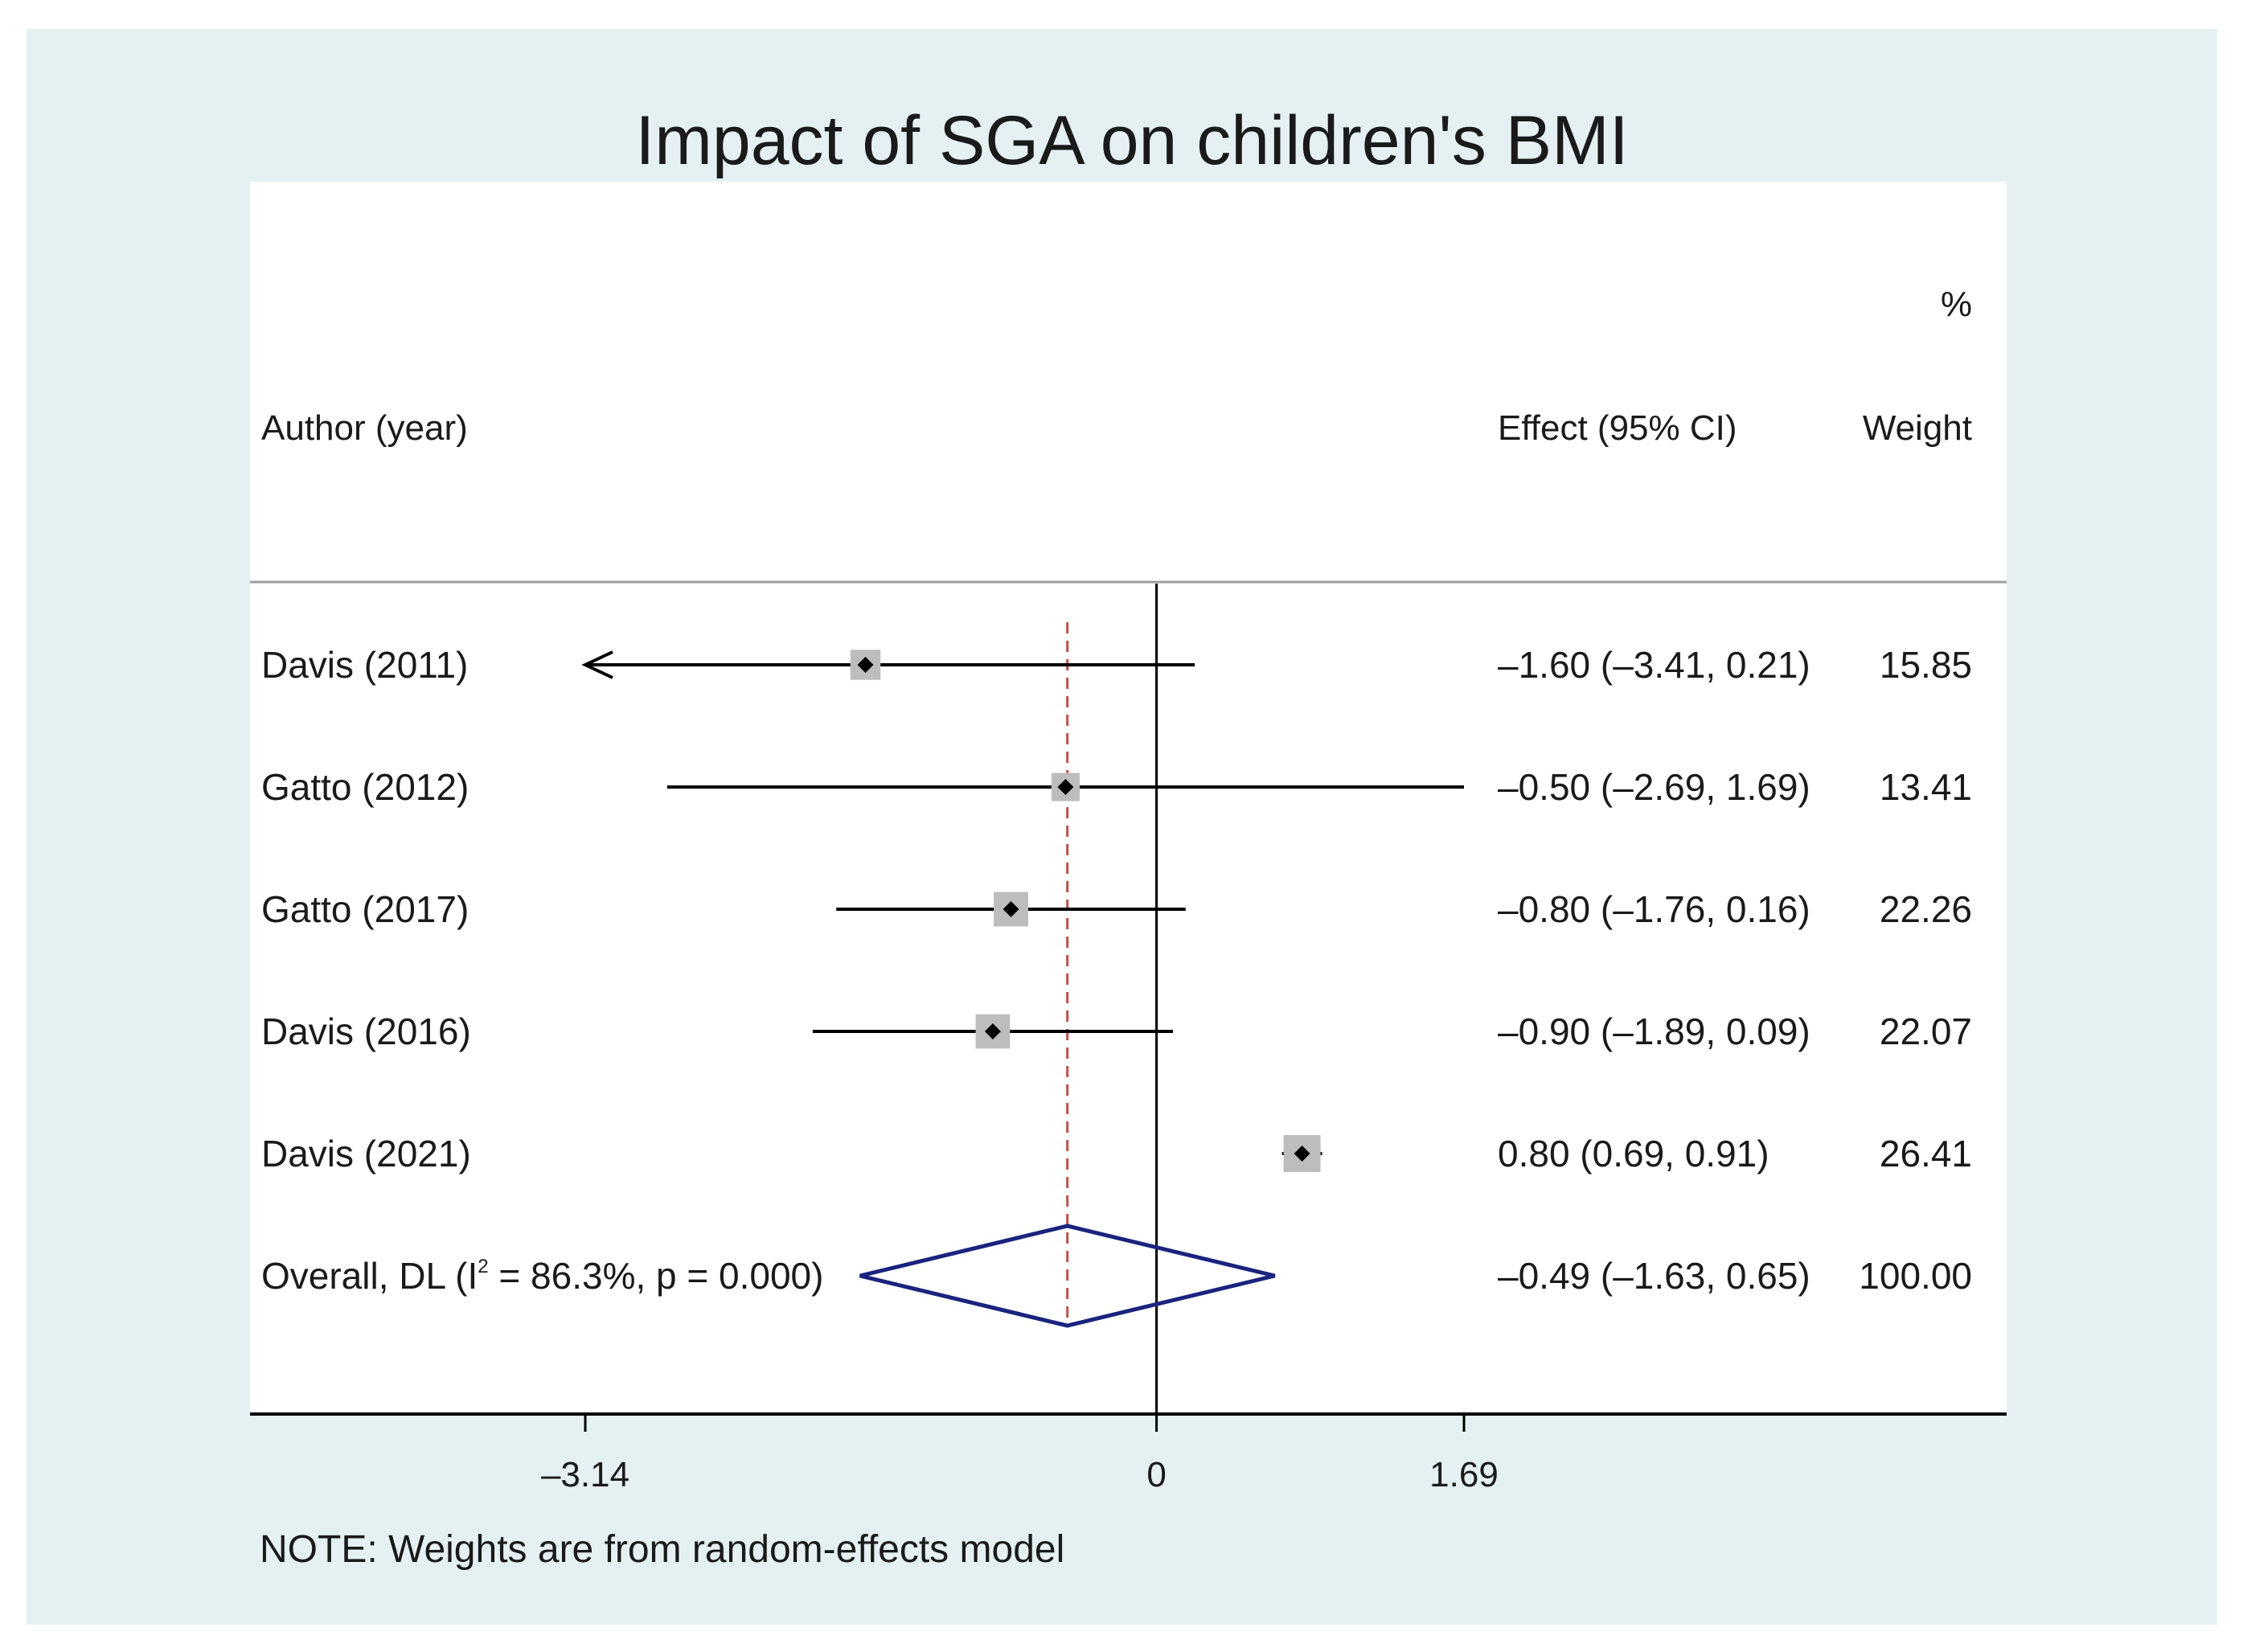 This screenshot has height=1652, width=2243. Describe the element at coordinates (365, 909) in the screenshot. I see `study-label: Gatto (2017)` at that location.